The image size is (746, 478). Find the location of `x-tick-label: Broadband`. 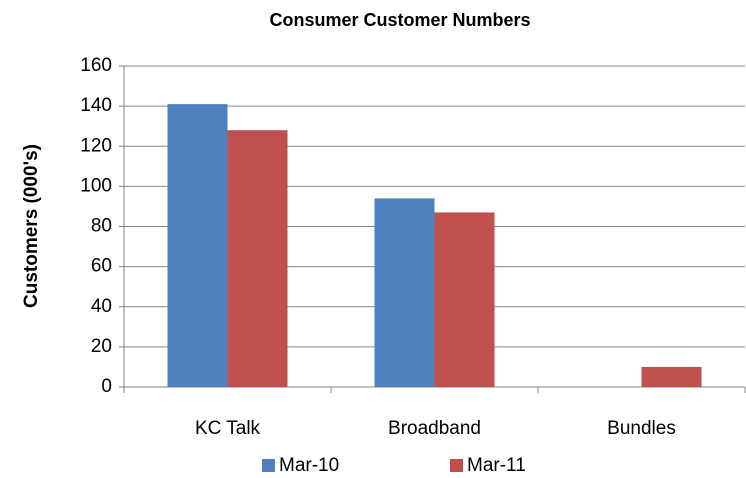

x-tick-label: Broadband is located at coordinates (434, 428).